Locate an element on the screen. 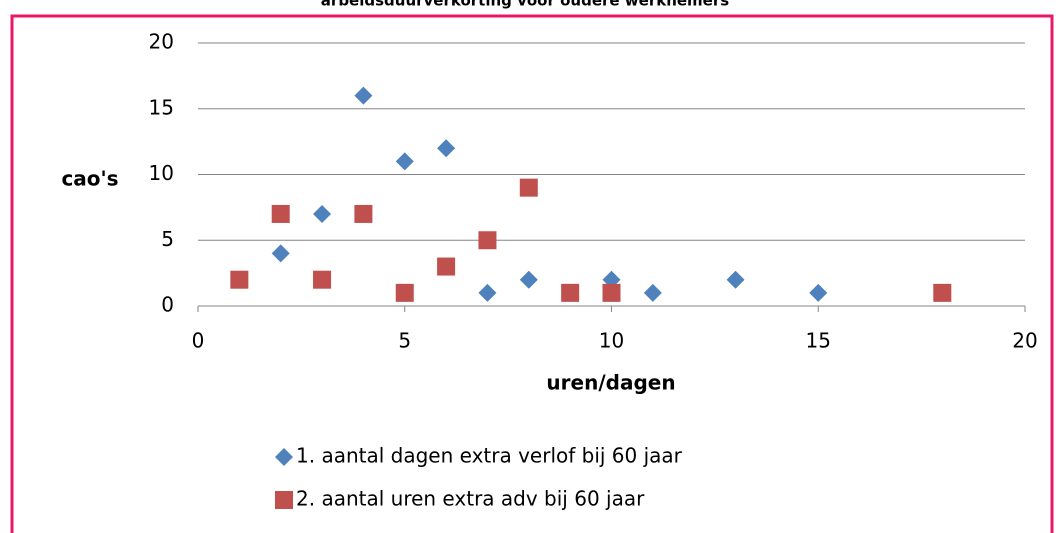 The height and width of the screenshot is (533, 1064). y-tick-label: 0 is located at coordinates (167, 305).